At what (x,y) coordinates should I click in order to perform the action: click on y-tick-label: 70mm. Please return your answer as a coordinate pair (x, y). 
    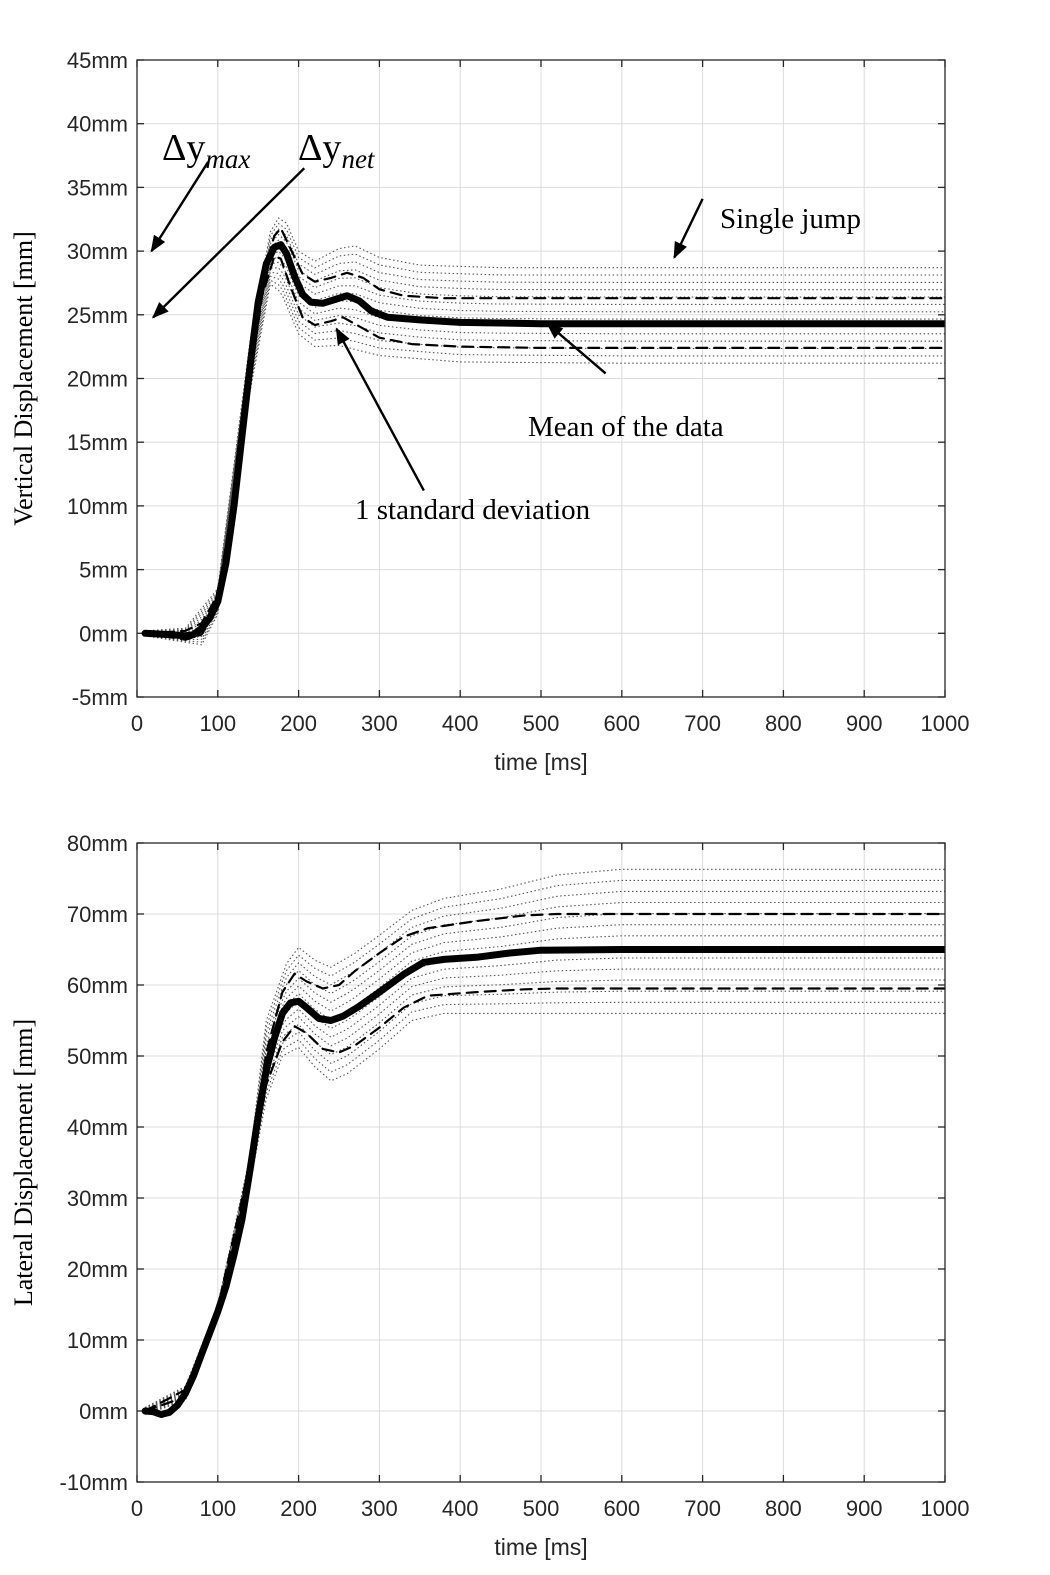
    Looking at the image, I should click on (97, 914).